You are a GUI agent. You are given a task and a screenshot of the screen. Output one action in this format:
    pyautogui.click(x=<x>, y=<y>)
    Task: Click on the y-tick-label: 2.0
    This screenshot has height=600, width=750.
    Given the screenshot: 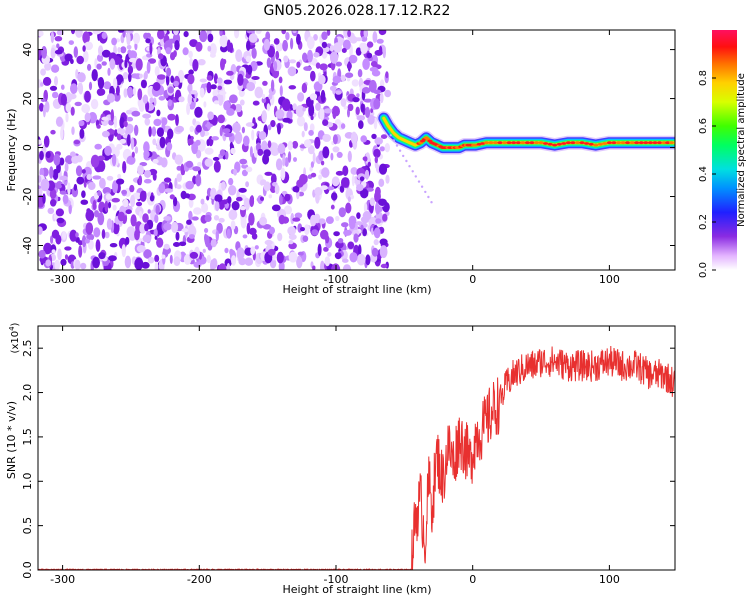 What is the action you would take?
    pyautogui.click(x=27, y=393)
    